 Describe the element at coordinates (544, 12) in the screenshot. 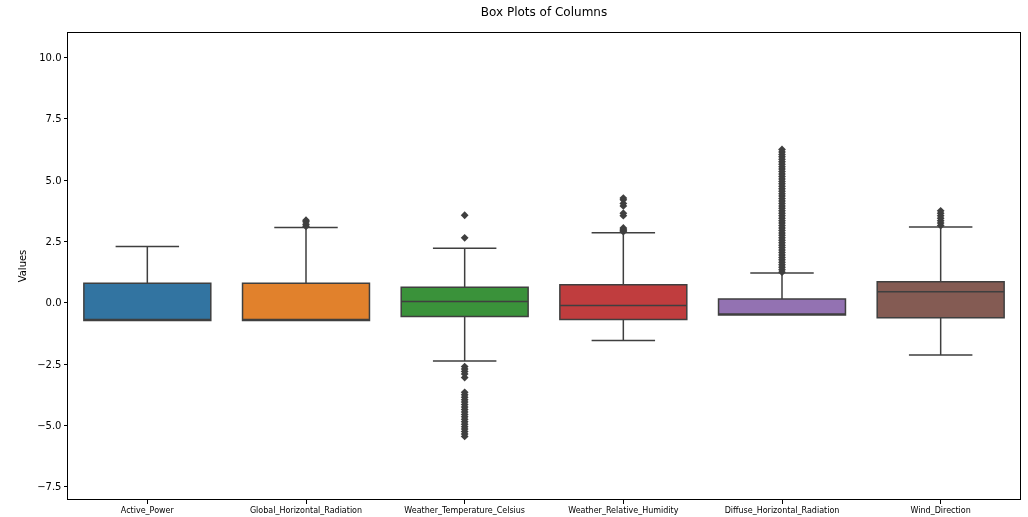

I see `chart-title: Box Plots of Columns` at that location.